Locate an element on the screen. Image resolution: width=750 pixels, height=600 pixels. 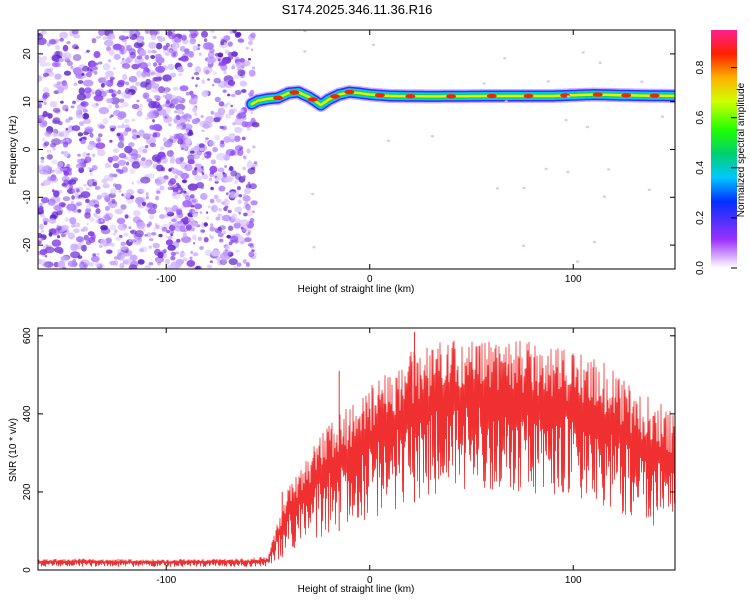
colorbar-tick-label: 0.8 is located at coordinates (700, 67).